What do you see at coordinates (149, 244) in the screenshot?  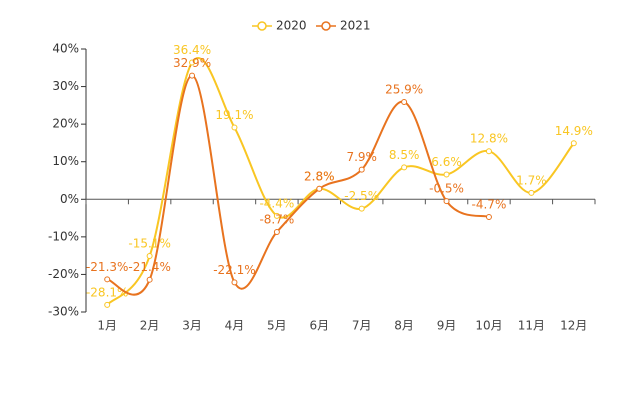 I see `data-label: -15.1%` at bounding box center [149, 244].